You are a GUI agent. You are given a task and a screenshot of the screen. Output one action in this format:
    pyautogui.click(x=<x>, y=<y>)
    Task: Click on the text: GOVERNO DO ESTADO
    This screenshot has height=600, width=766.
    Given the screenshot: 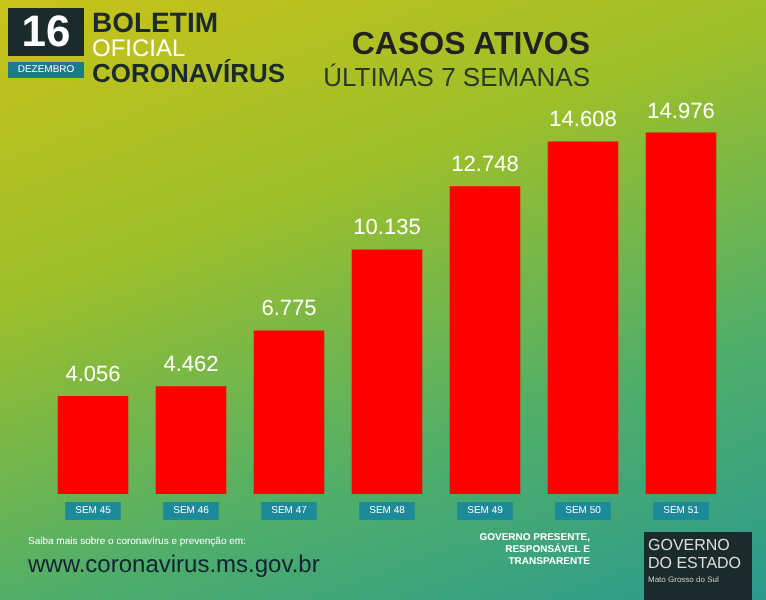 What is the action you would take?
    pyautogui.click(x=695, y=554)
    